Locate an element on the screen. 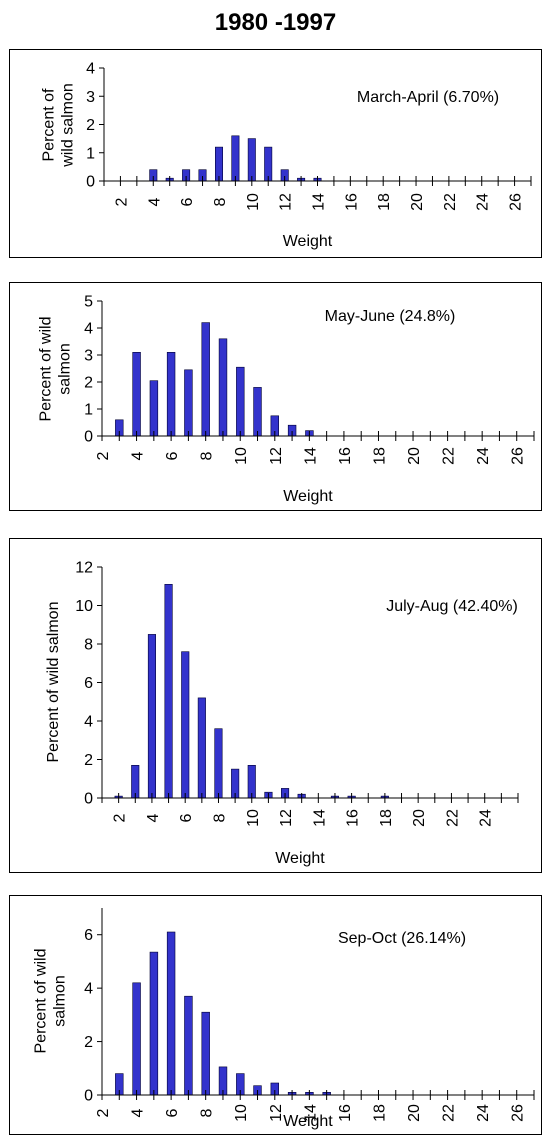  page-title: 1980 -1997 is located at coordinates (275, 22).